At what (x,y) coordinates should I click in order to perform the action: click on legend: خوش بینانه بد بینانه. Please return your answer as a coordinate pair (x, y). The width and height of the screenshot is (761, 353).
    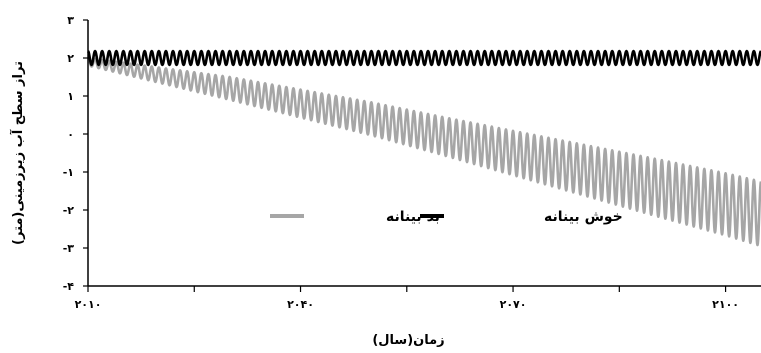
    Looking at the image, I should click on (446, 217).